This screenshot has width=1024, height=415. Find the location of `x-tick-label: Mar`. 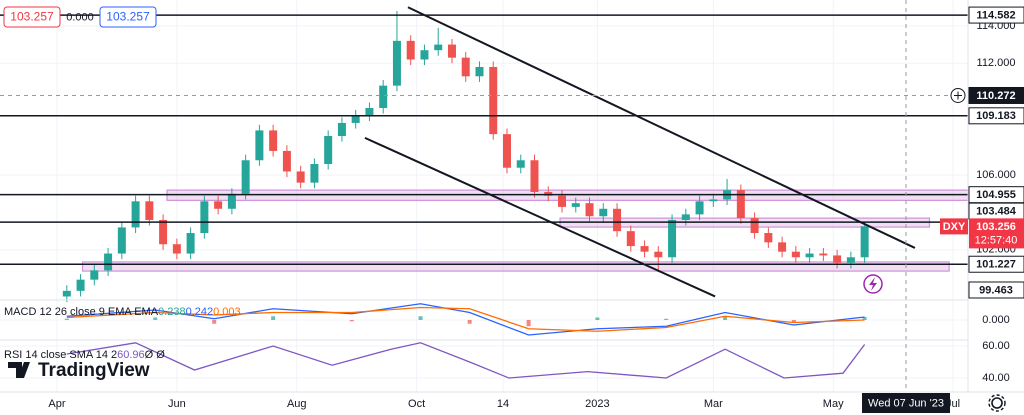

x-tick-label: Mar is located at coordinates (713, 404).